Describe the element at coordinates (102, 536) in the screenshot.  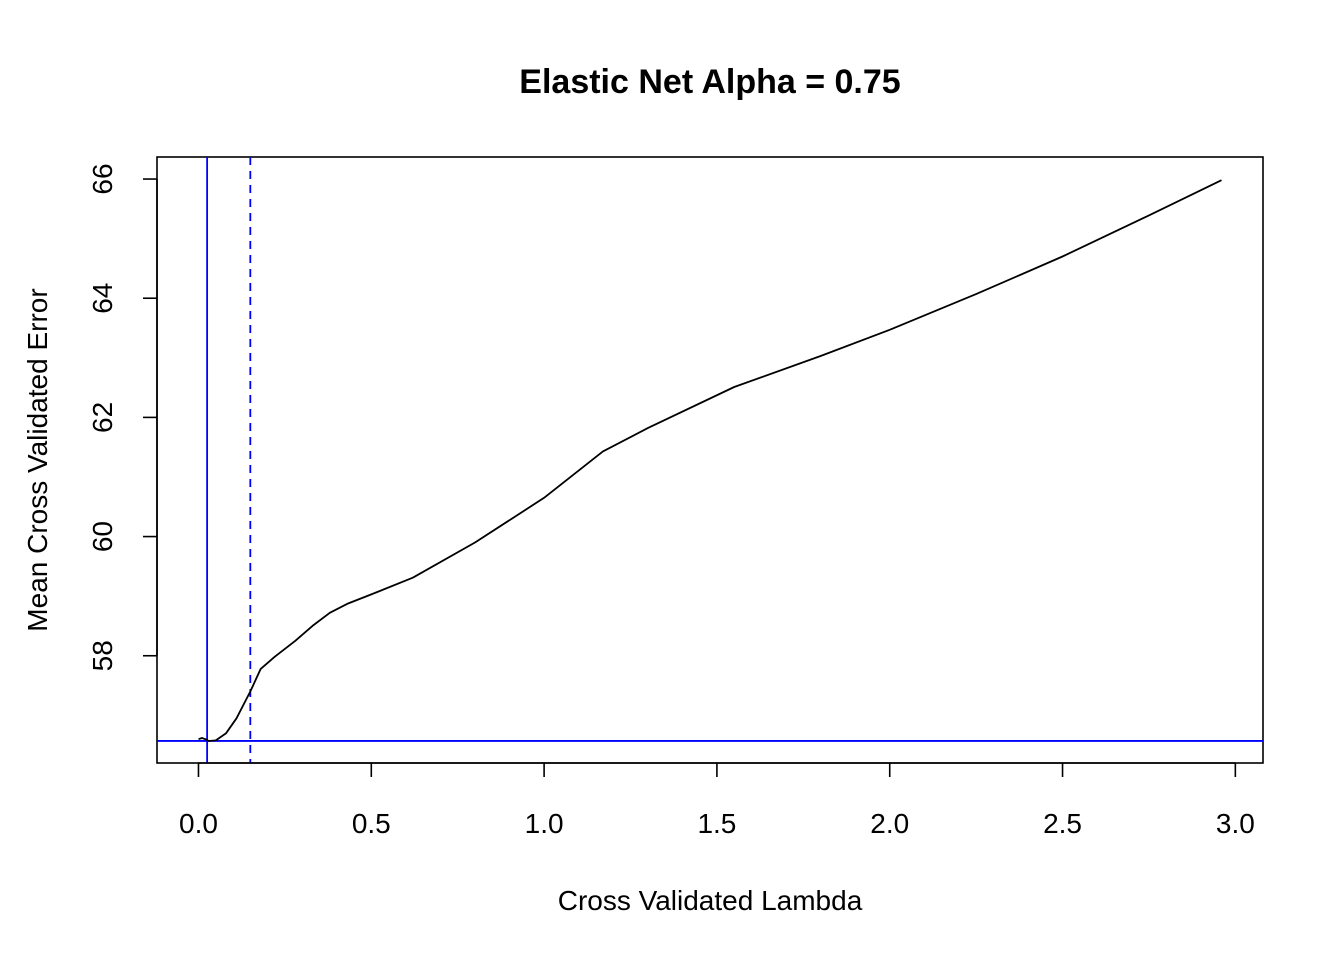
I see `y-tick-label: 60` at that location.